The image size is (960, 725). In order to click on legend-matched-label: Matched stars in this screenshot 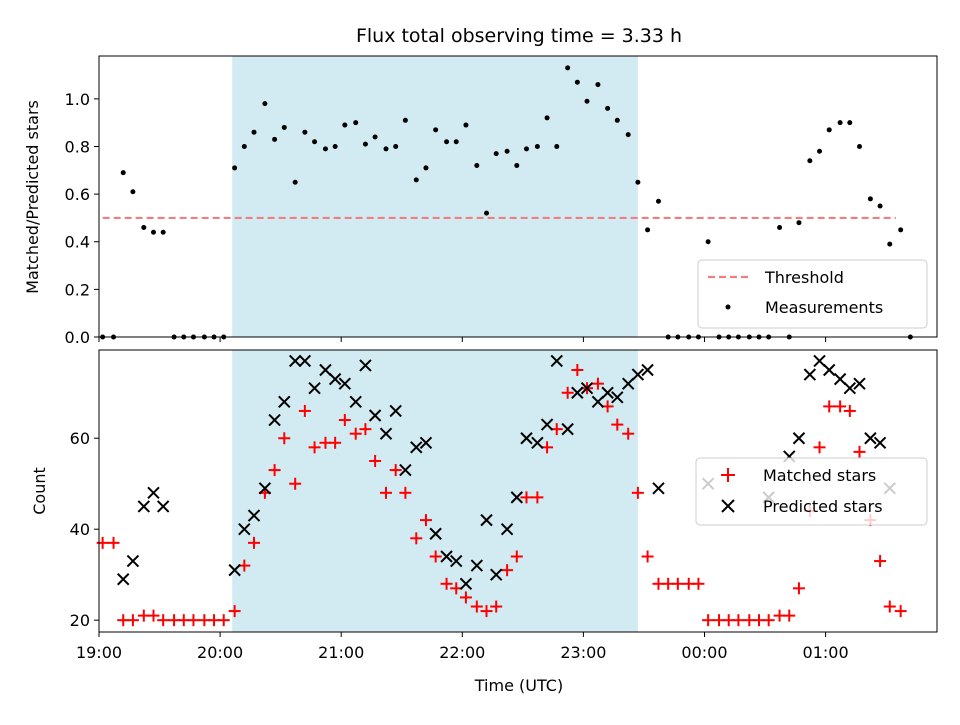, I will do `click(819, 475)`.